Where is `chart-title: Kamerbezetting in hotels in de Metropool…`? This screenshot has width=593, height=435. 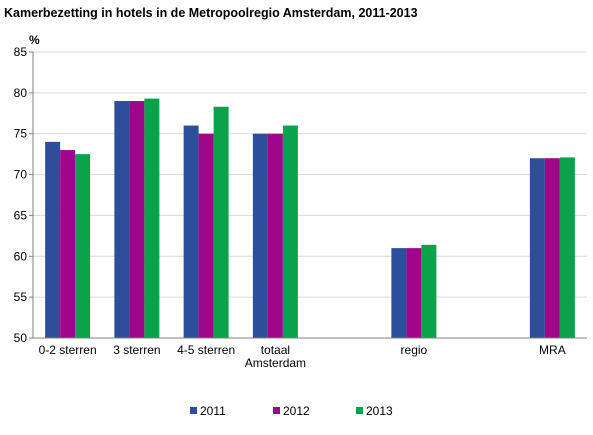
chart-title: Kamerbezetting in hotels in de Metropool… is located at coordinates (211, 13).